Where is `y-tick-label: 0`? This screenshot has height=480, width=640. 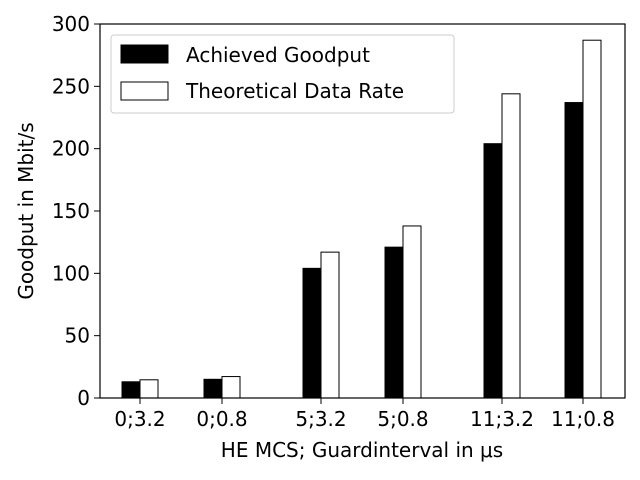 y-tick-label: 0 is located at coordinates (83, 398).